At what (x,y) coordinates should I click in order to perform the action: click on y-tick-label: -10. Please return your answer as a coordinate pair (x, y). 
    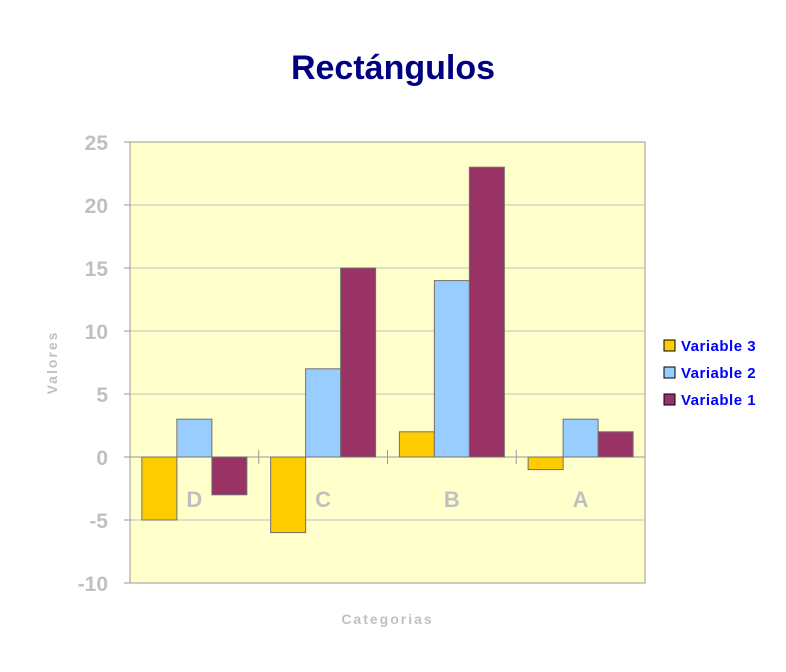
    Looking at the image, I should click on (93, 584).